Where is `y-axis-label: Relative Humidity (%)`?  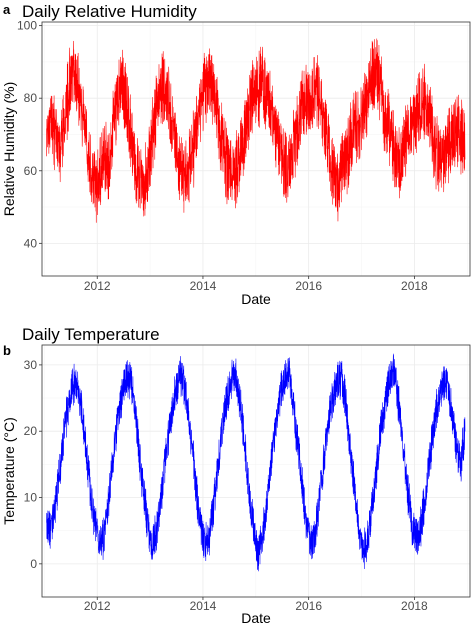
y-axis-label: Relative Humidity (%) is located at coordinates (9, 149).